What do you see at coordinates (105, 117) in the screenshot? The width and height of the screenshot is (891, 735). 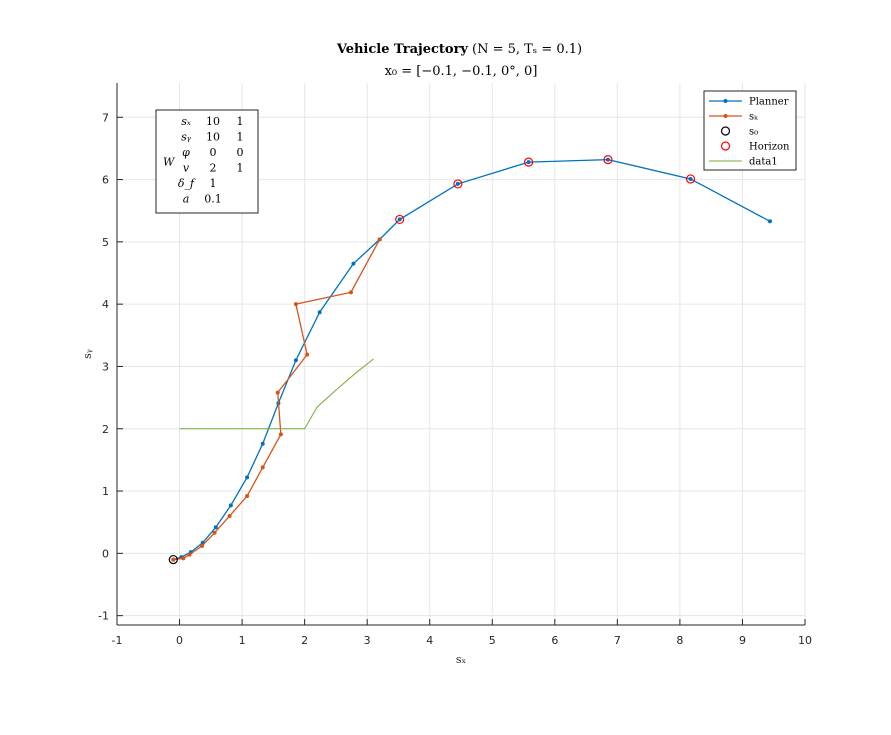 I see `y-tick-label: 7` at bounding box center [105, 117].